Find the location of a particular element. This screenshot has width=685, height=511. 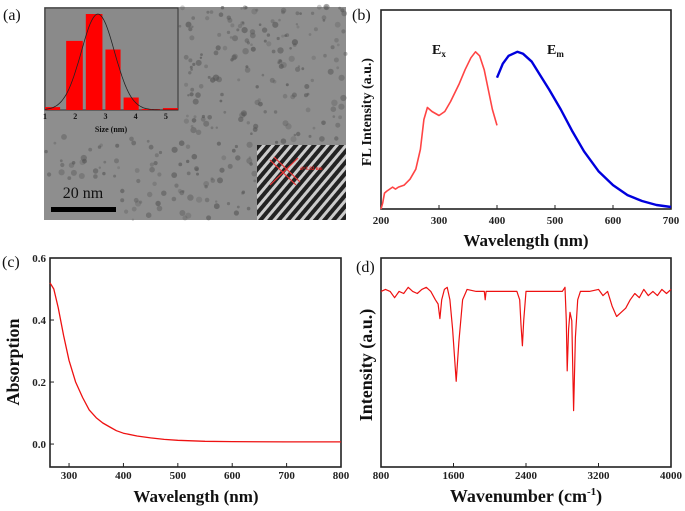

gaussian-fit-curve is located at coordinates (111, 62).